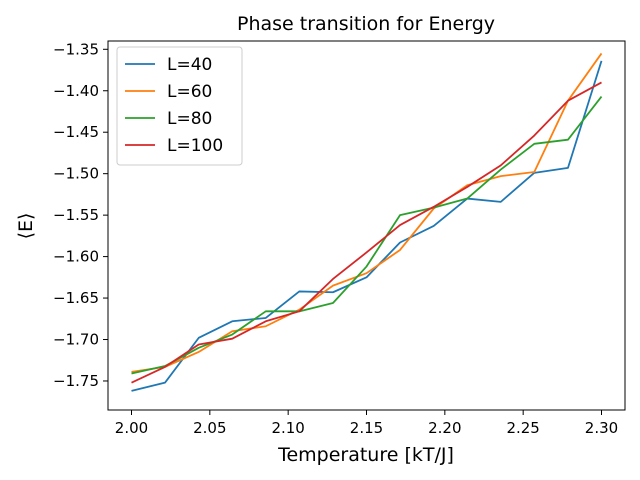 Image resolution: width=640 pixels, height=480 pixels. What do you see at coordinates (189, 65) in the screenshot?
I see `legend-label: L=40` at bounding box center [189, 65].